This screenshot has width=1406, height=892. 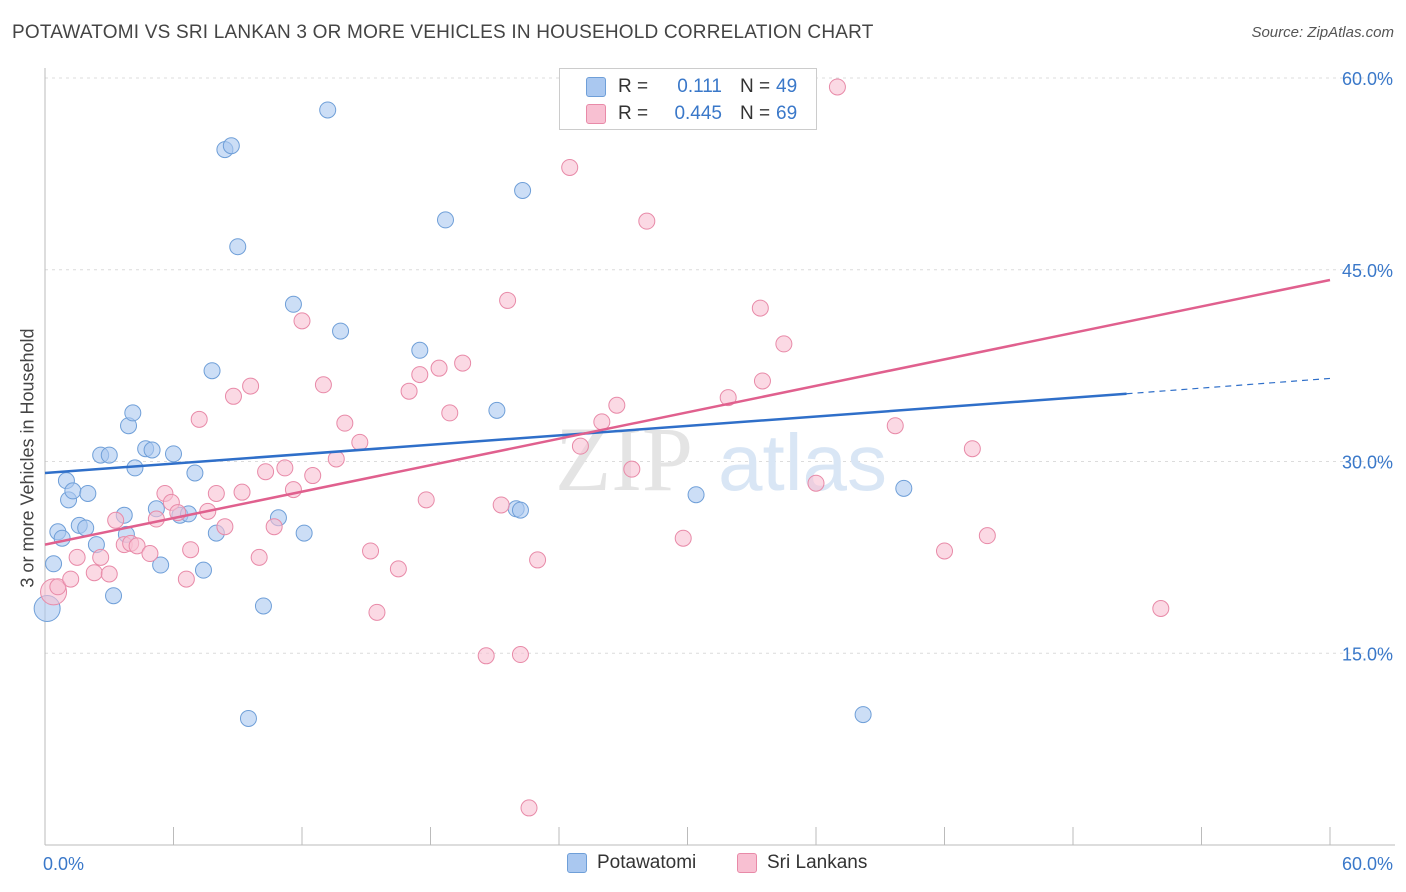 I want to click on y-tick-label: 45.0%, so click(x=1367, y=271).